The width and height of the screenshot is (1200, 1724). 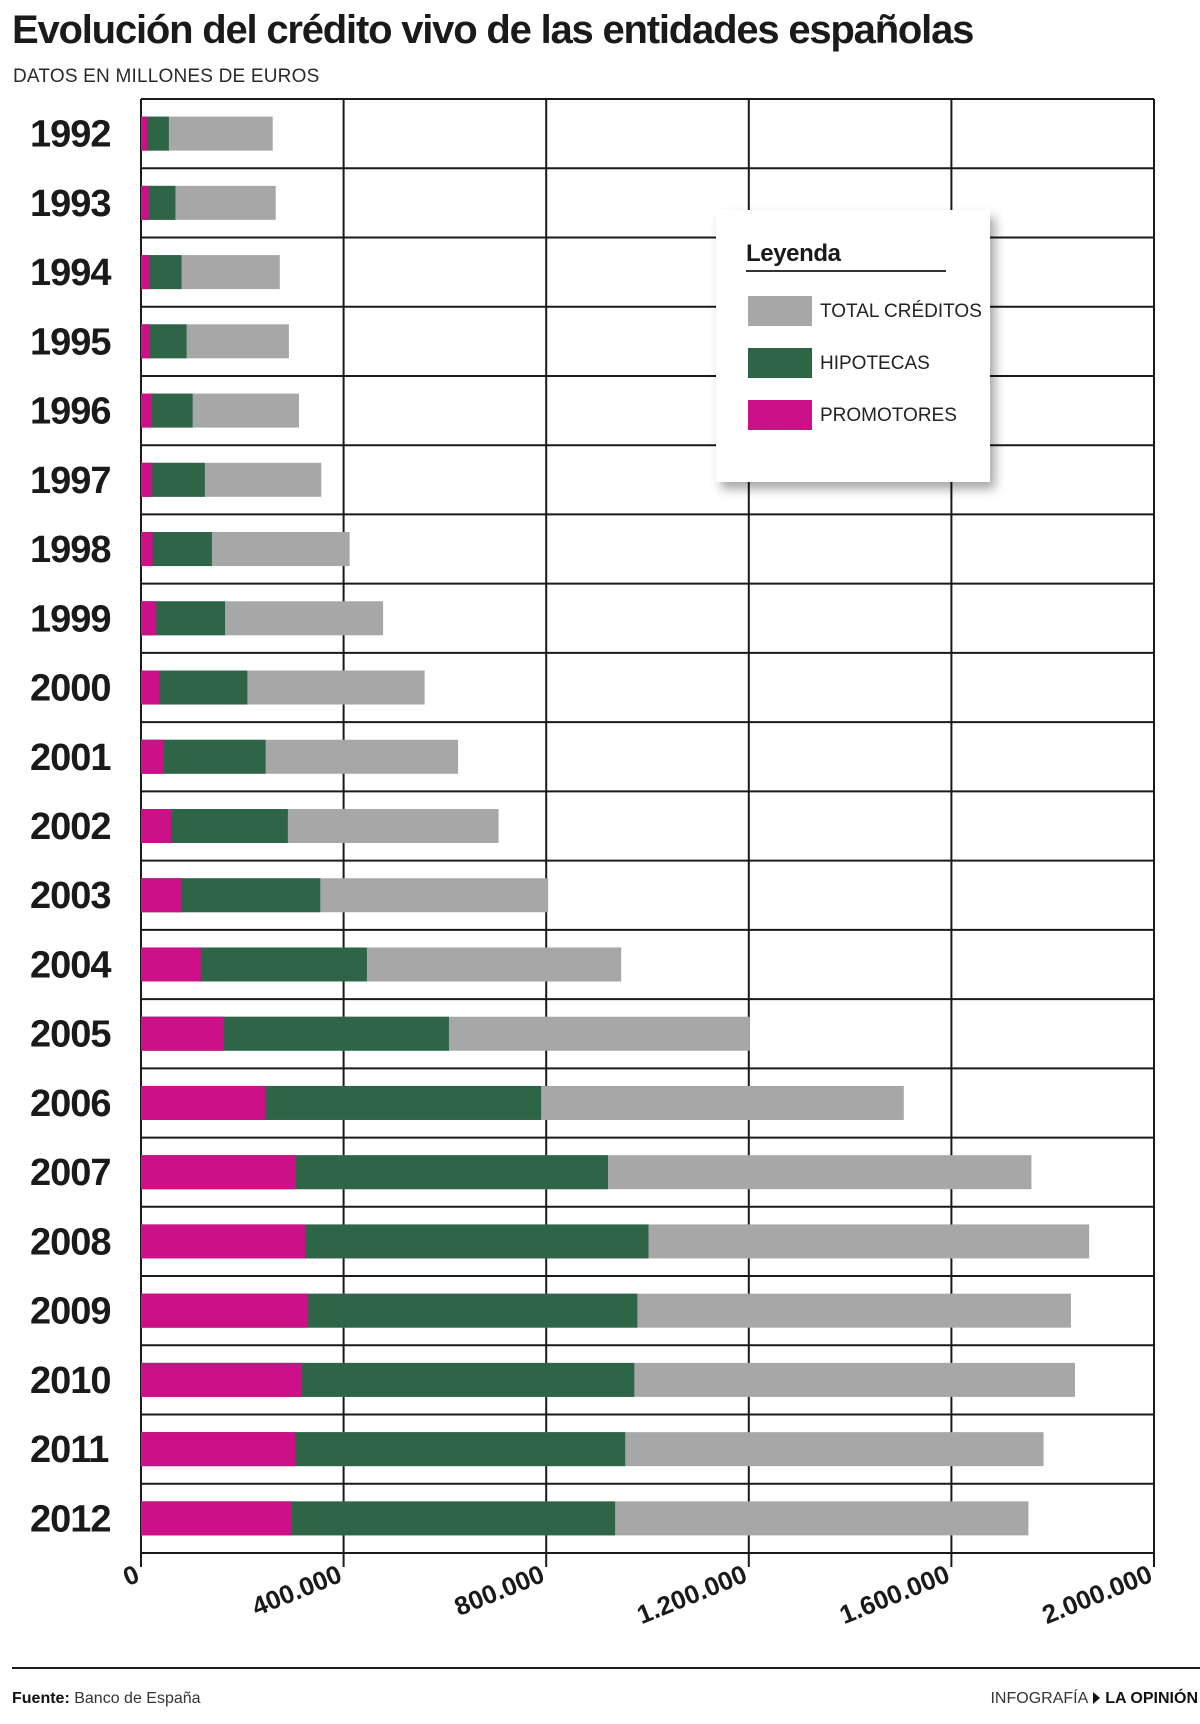 What do you see at coordinates (1151, 1698) in the screenshot?
I see `credit-brand: LA OPINIÓN` at bounding box center [1151, 1698].